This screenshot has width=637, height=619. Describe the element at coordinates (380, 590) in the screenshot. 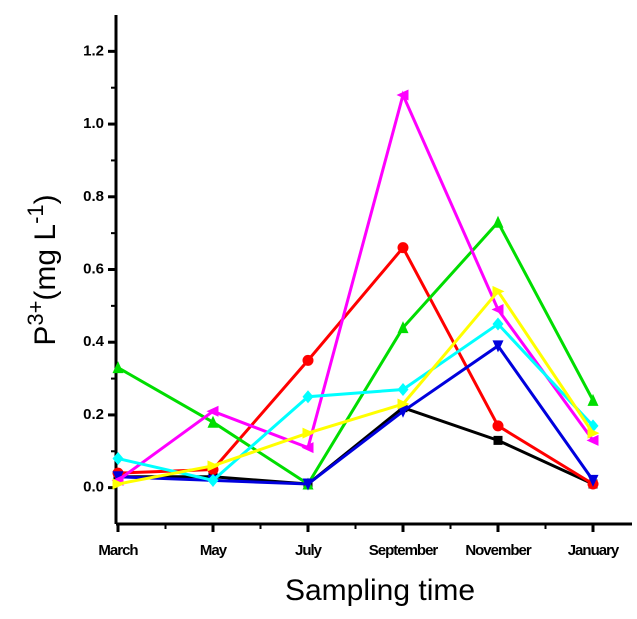

I see `x-axis-title: Sampling time` at that location.